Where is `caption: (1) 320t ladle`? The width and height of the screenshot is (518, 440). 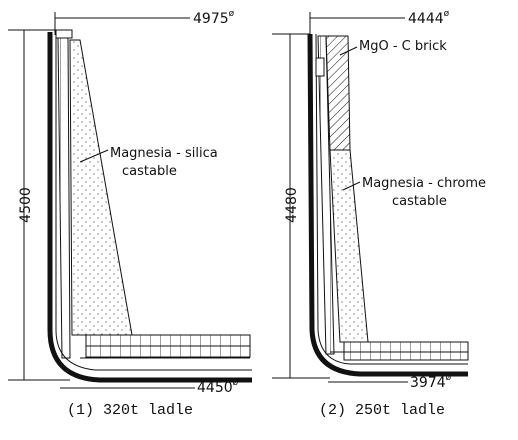 caption: (1) 320t ladle is located at coordinates (130, 410).